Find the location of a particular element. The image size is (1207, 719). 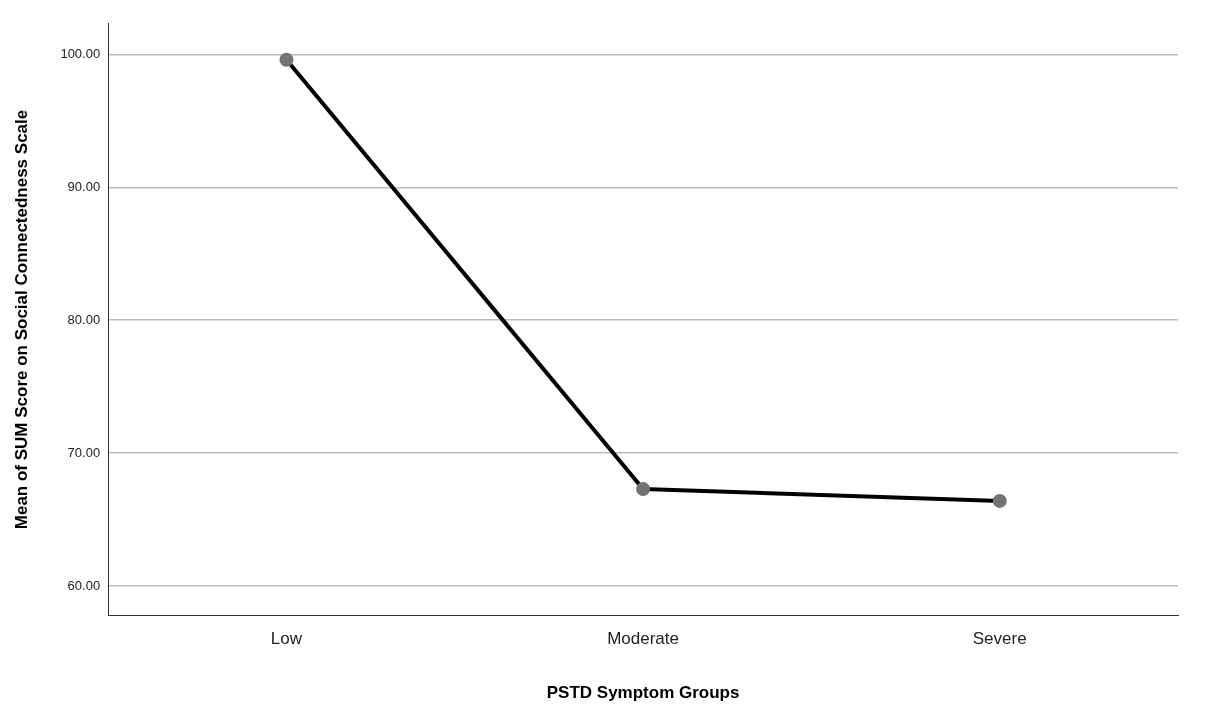

y-tick-label: 100.00 is located at coordinates (80, 53).